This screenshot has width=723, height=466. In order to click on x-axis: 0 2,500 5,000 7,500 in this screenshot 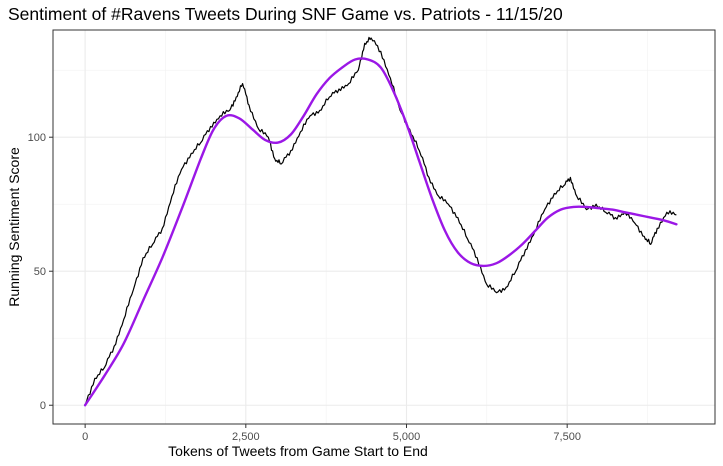, I will do `click(331, 433)`.